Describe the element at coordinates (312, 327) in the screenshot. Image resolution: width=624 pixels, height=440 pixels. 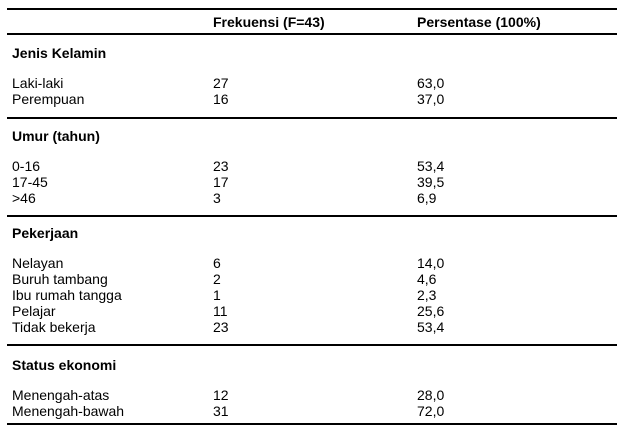
I see `table-row: Tidak bekerja 23 53,4` at that location.